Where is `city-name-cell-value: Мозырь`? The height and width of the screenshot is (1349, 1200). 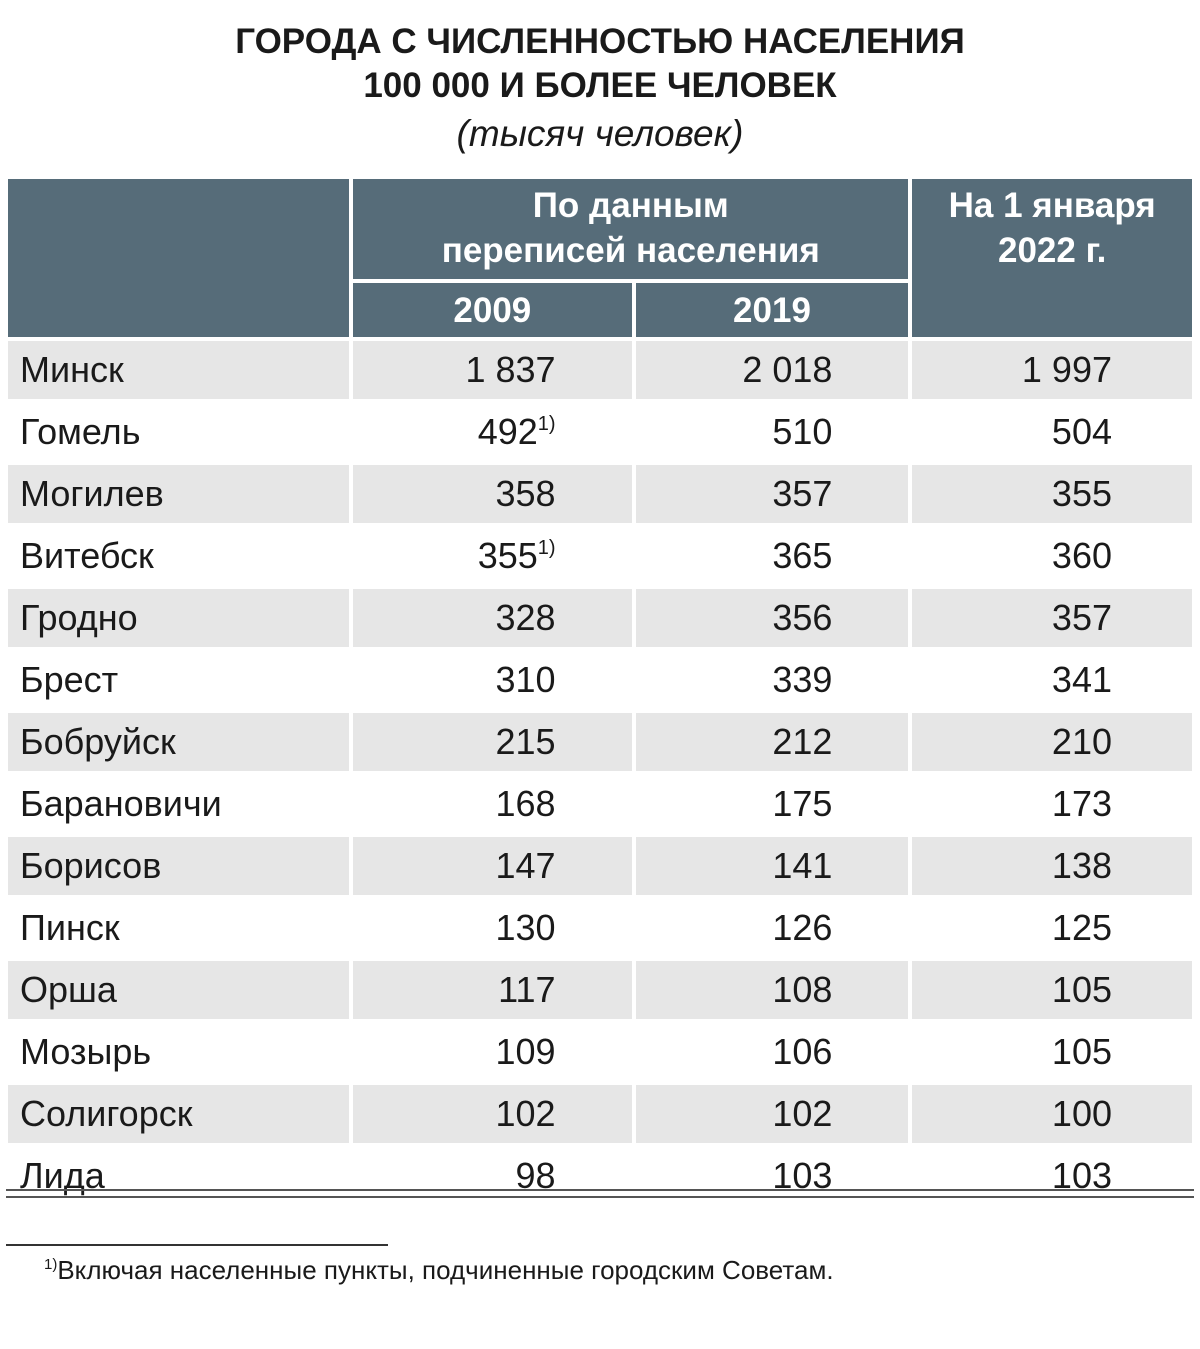
city-name-cell-value: Мозырь is located at coordinates (86, 1051).